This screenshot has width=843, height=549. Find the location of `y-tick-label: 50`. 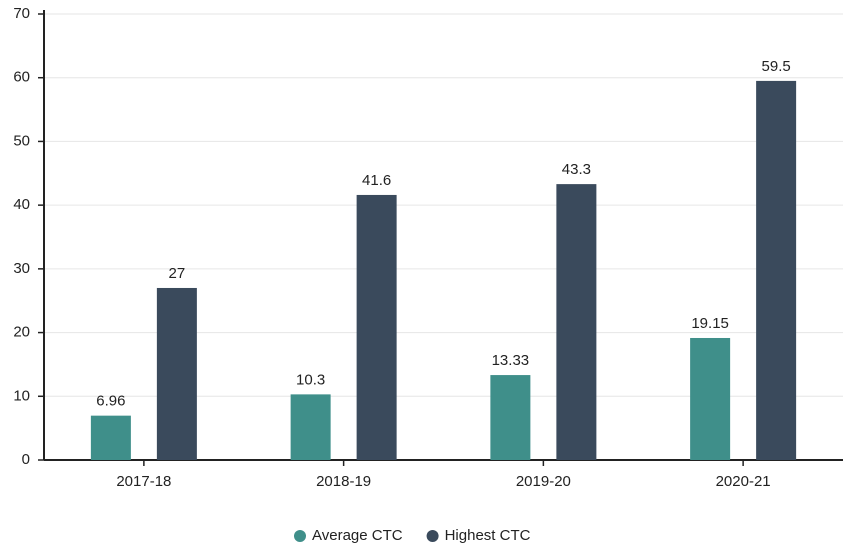

y-tick-label: 50 is located at coordinates (21, 140).